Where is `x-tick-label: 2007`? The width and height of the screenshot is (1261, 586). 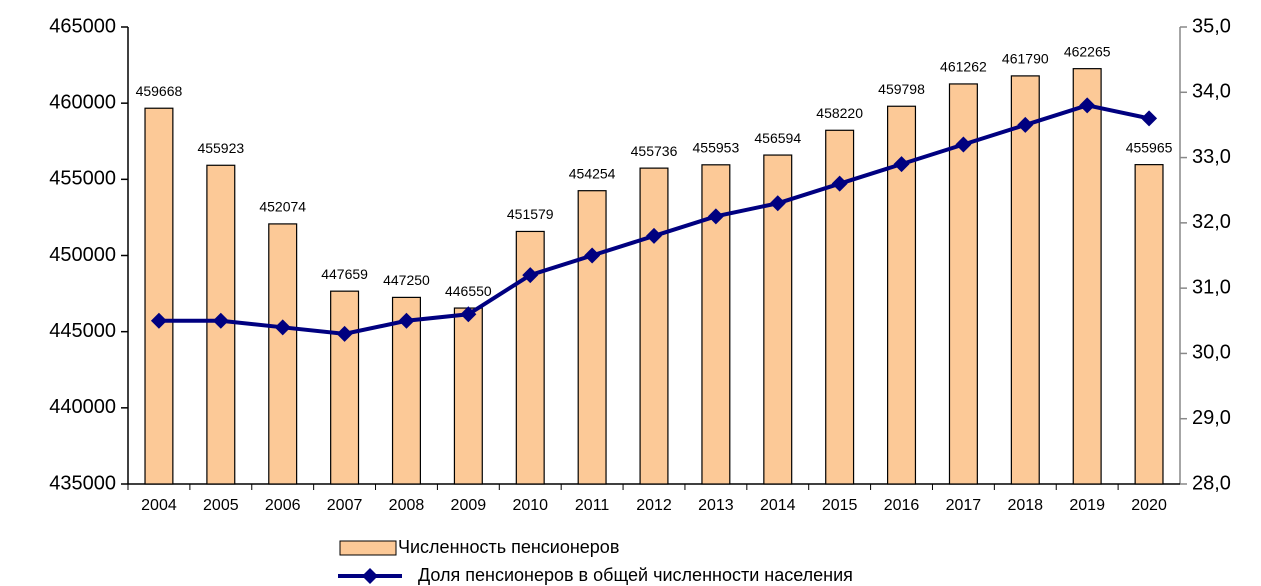
x-tick-label: 2007 is located at coordinates (345, 505).